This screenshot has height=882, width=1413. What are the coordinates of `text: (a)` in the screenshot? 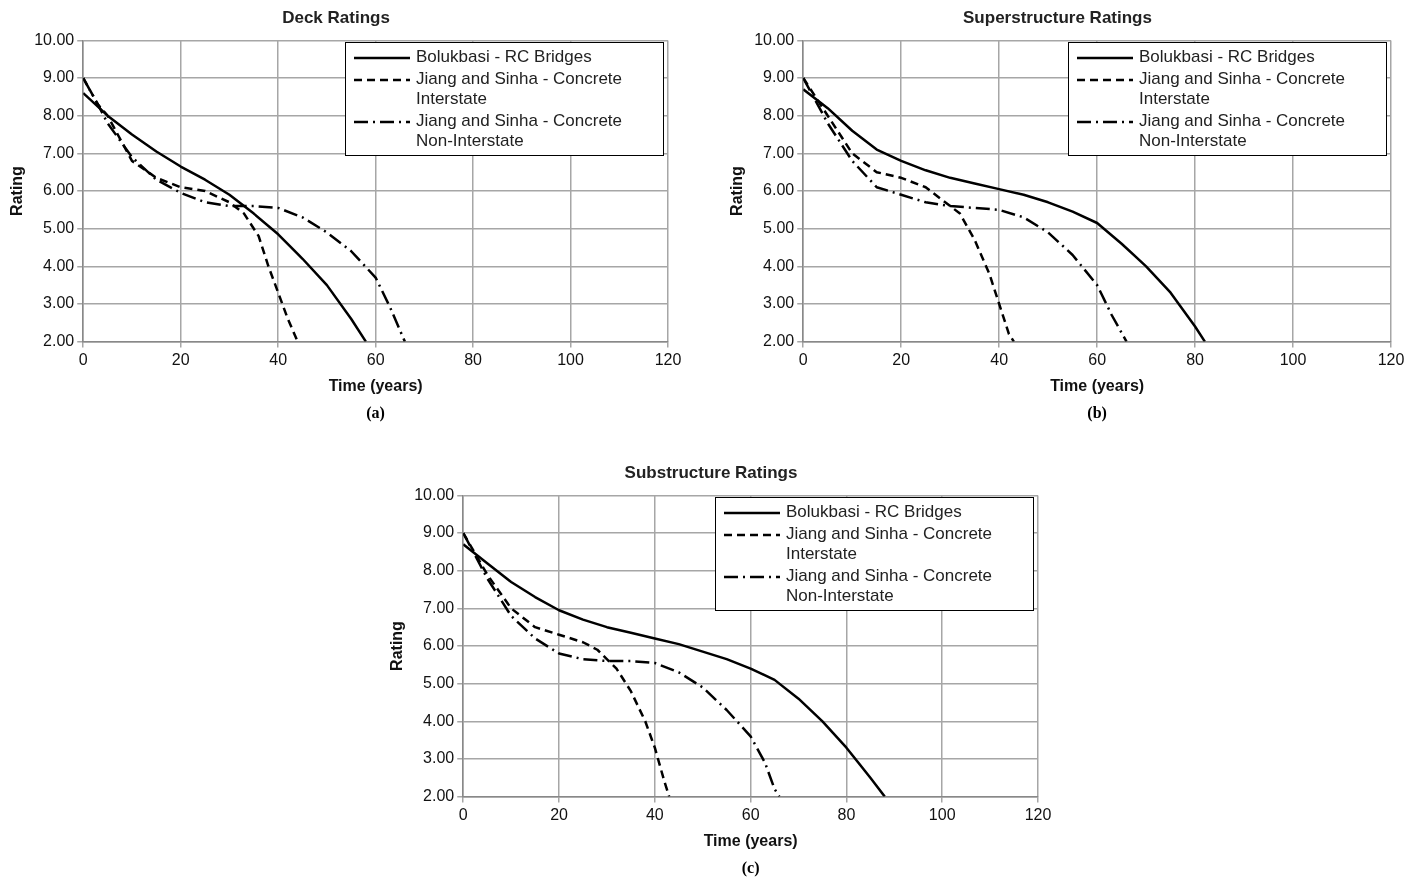 It's located at (375, 413).